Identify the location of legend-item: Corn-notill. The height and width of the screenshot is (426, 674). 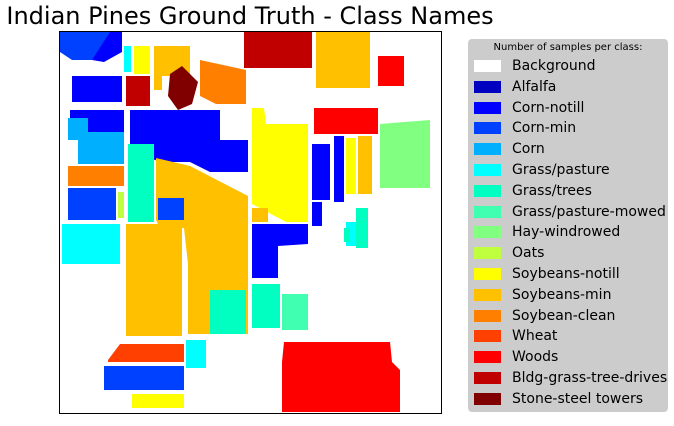
(569, 109).